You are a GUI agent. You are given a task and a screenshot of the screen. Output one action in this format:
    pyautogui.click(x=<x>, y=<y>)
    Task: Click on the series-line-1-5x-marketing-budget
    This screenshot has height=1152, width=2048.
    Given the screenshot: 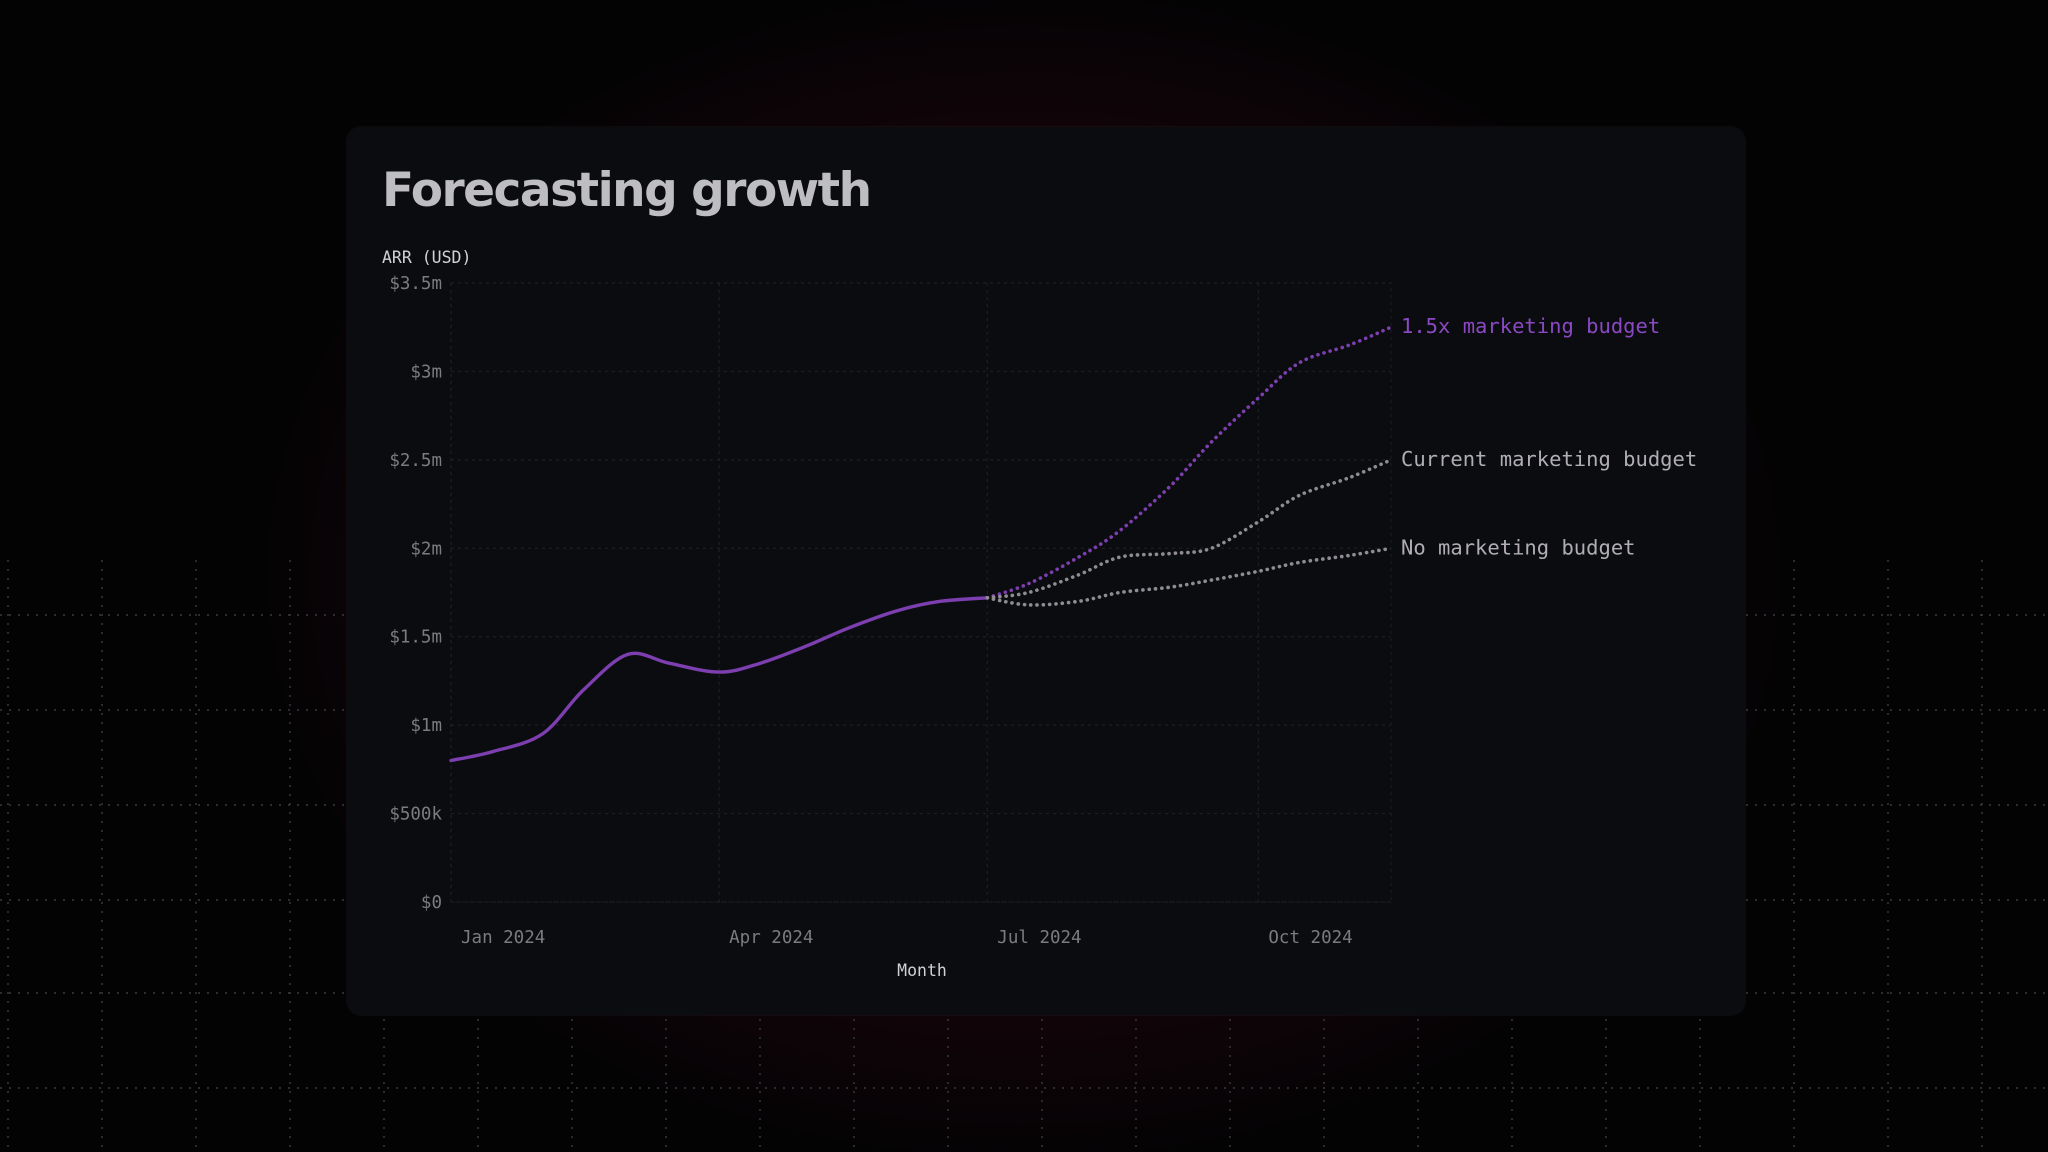 What is the action you would take?
    pyautogui.click(x=1189, y=462)
    